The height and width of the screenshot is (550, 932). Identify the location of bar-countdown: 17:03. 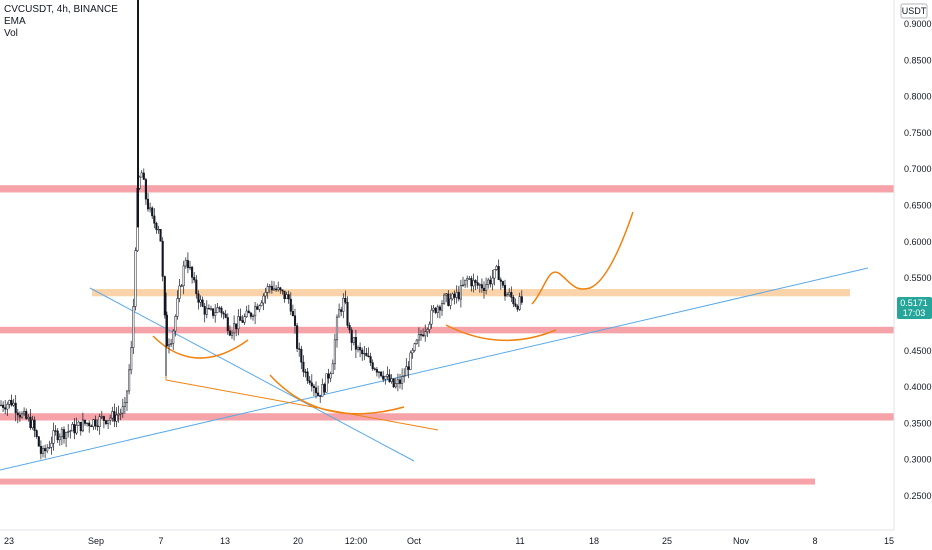
(914, 313).